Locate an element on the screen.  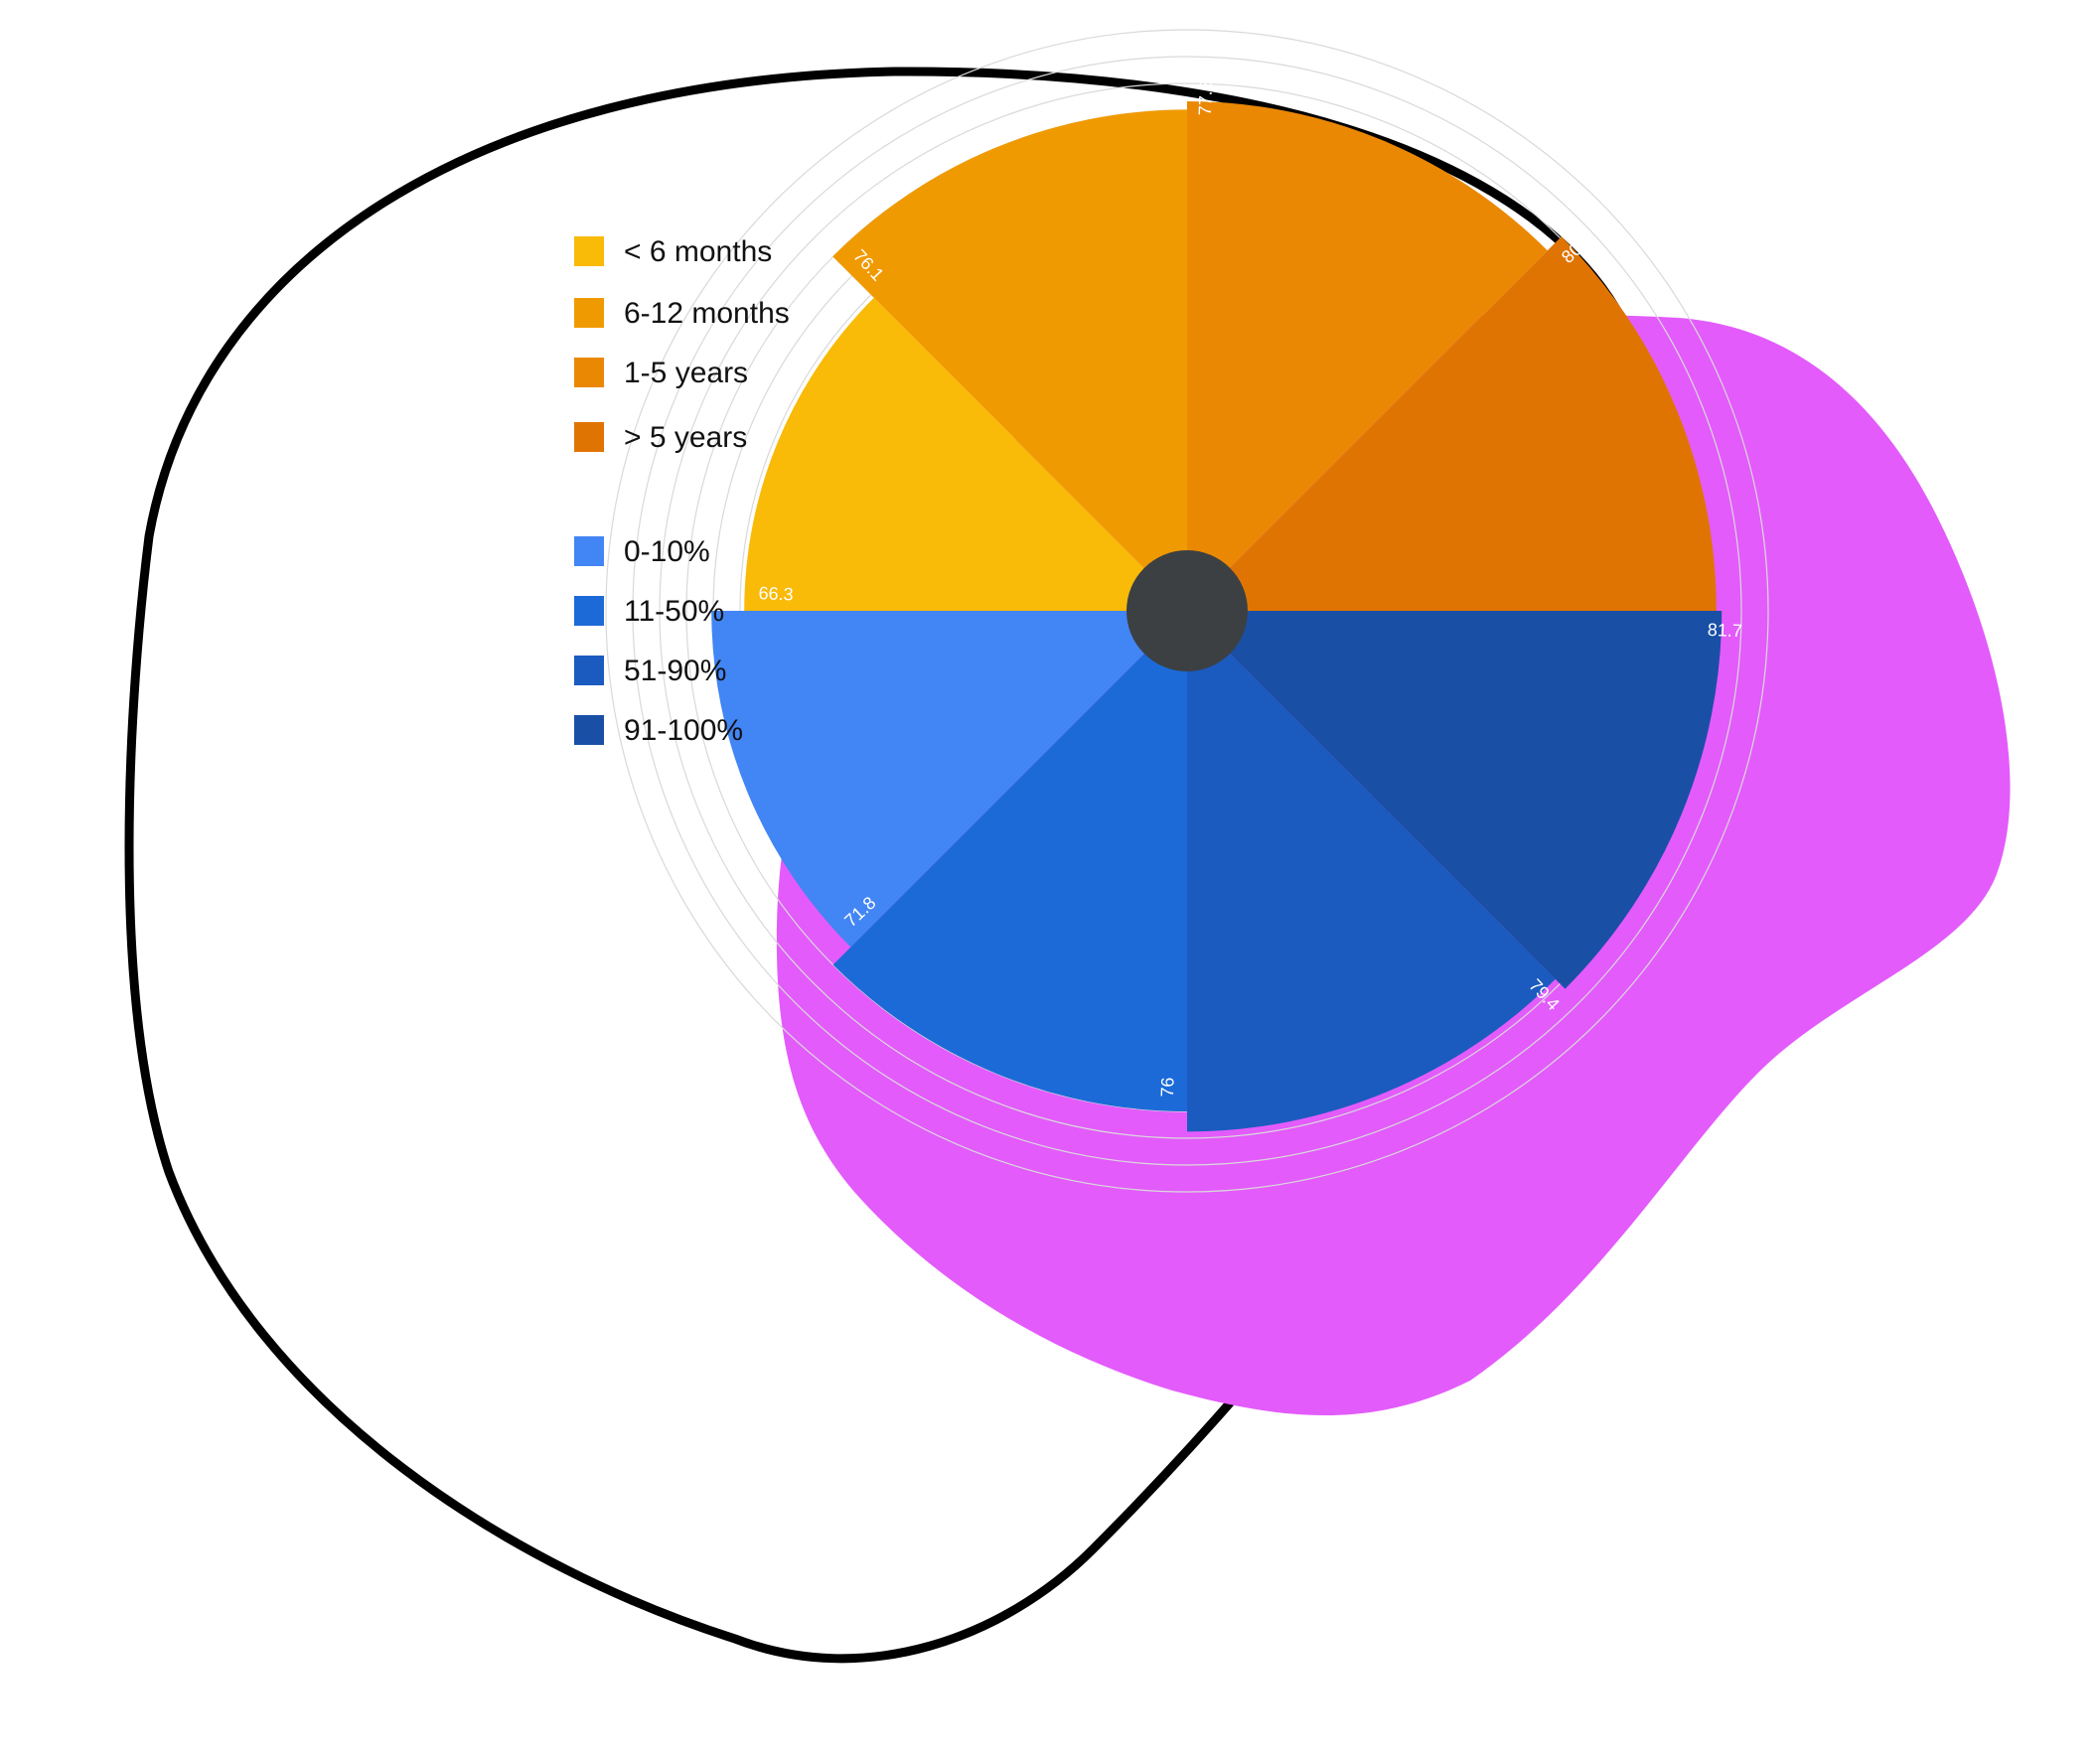
center-hub is located at coordinates (1187, 610).